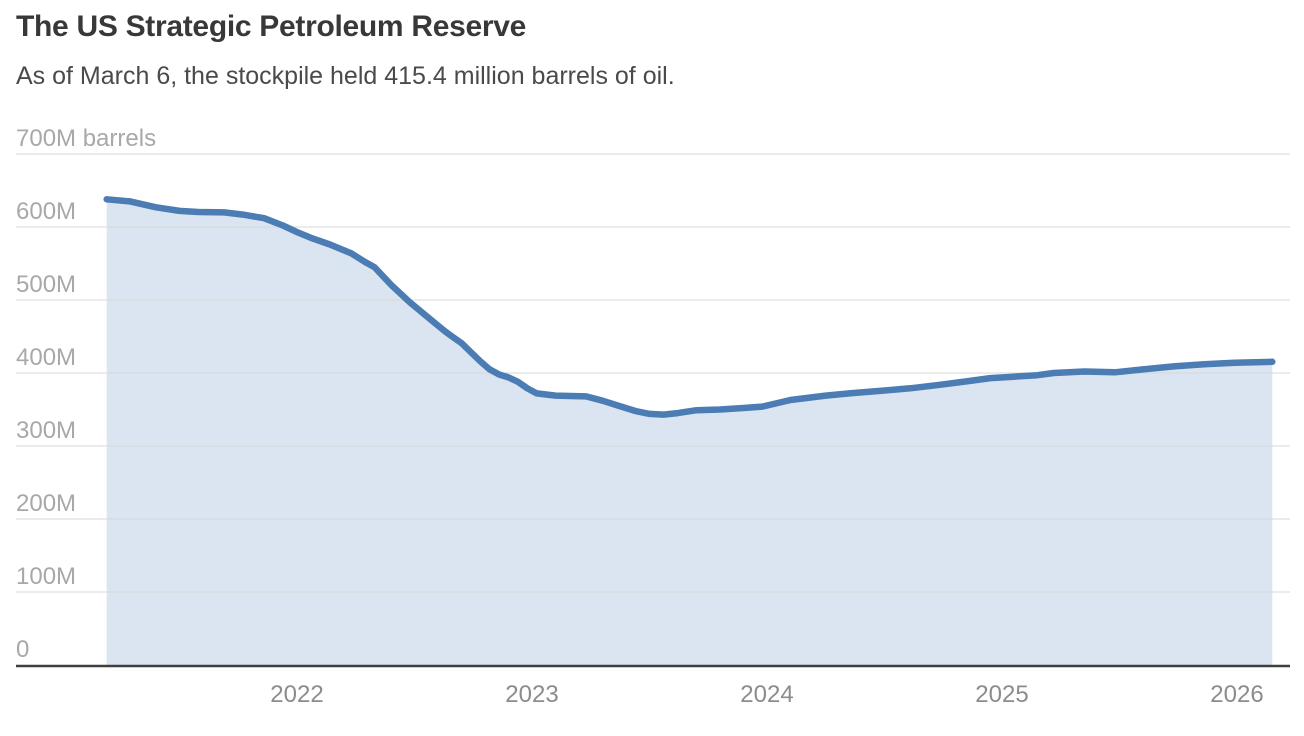  I want to click on y-axis-label: 400M, so click(46, 357).